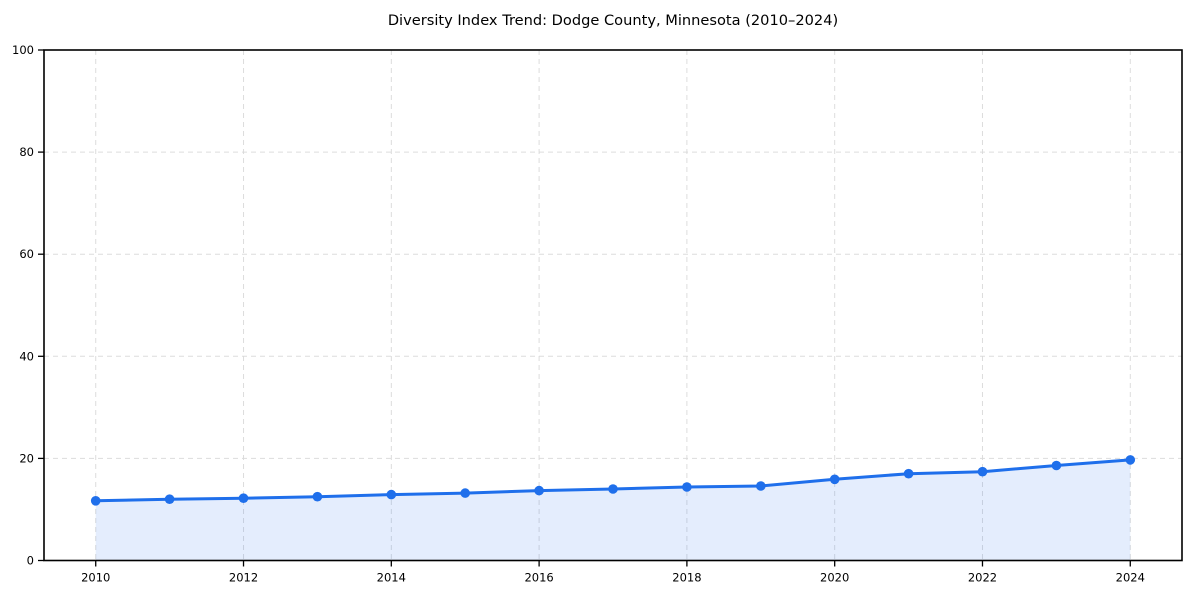  What do you see at coordinates (26, 458) in the screenshot?
I see `y-tick-label-20: 20` at bounding box center [26, 458].